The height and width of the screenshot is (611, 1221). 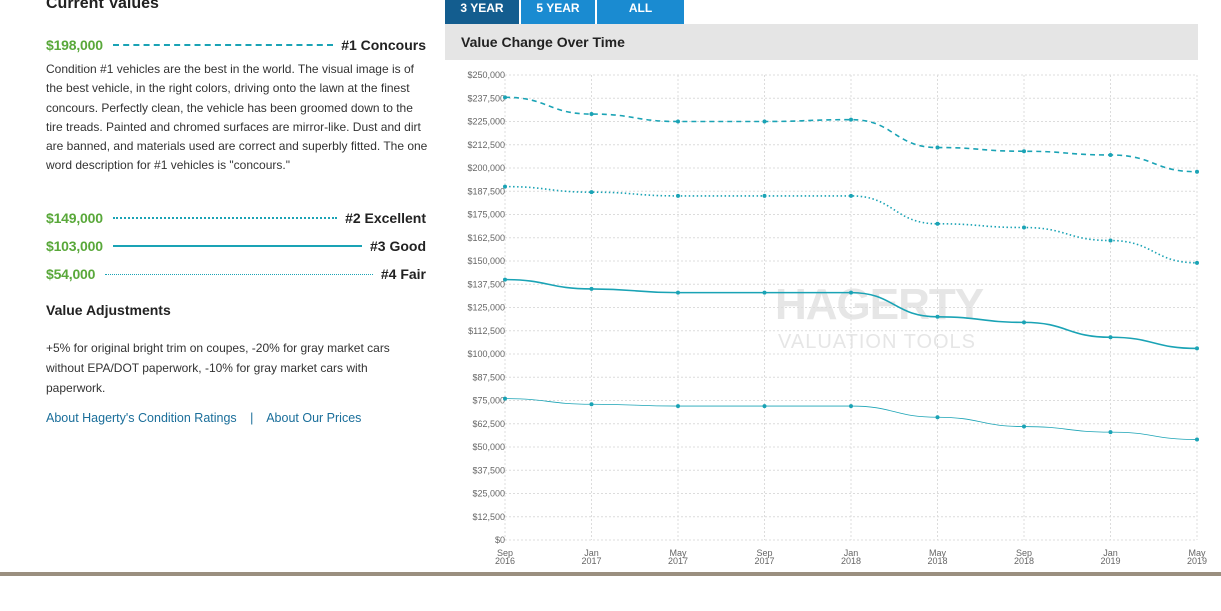 What do you see at coordinates (314, 418) in the screenshot?
I see `our-prices-link: About Our Prices` at bounding box center [314, 418].